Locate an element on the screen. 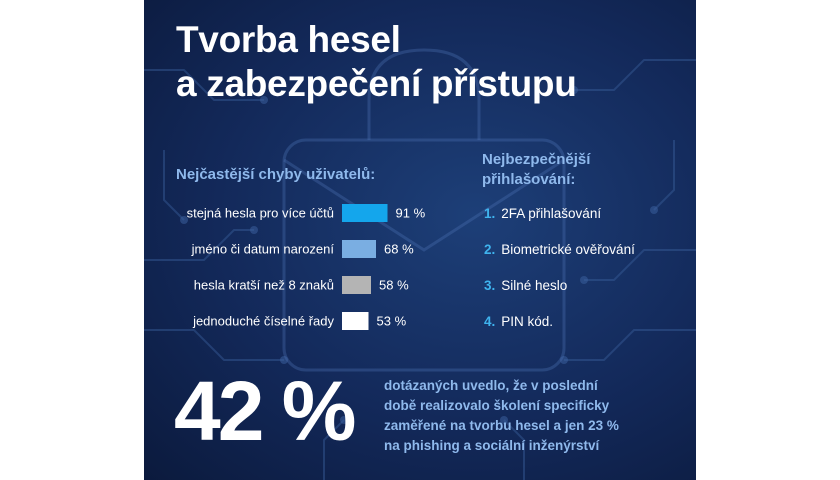 This screenshot has height=480, width=840. stat-description-line-1: dotázaných uvedlo, že v poslední is located at coordinates (491, 385).